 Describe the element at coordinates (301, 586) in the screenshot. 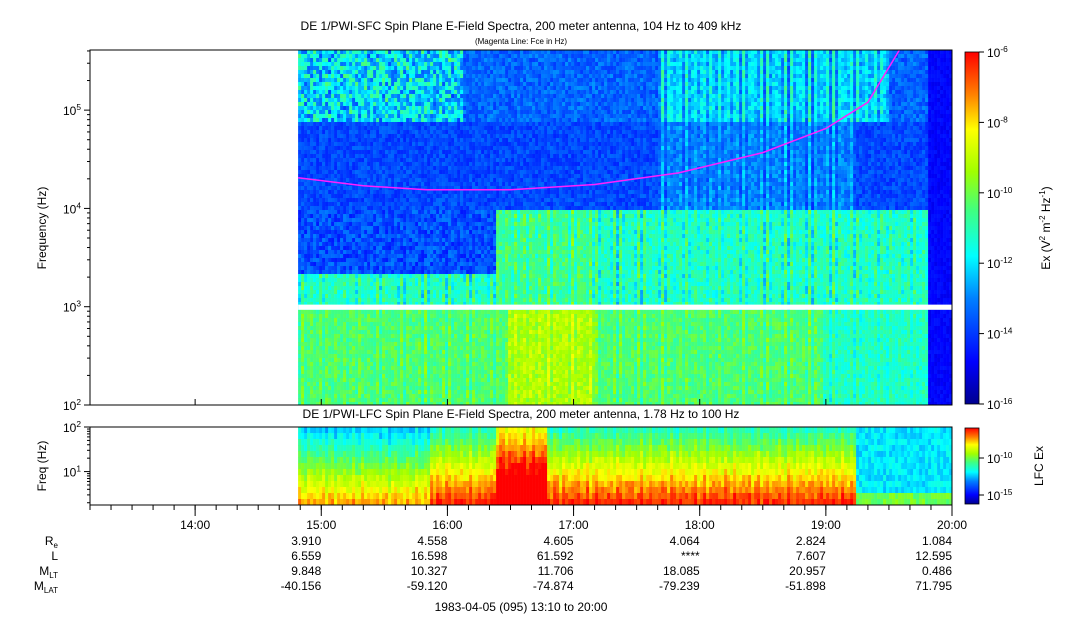

I see `ephemeris-value: -40.156` at that location.